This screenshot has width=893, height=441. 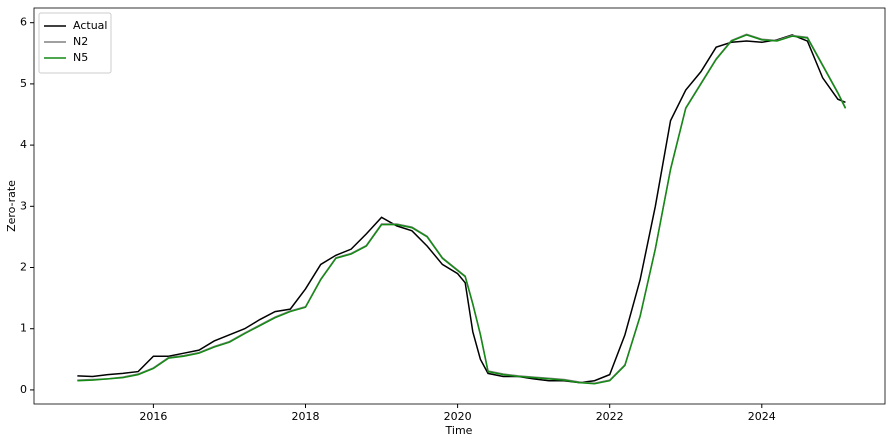 I want to click on x-tick-label: 2022, so click(x=610, y=416).